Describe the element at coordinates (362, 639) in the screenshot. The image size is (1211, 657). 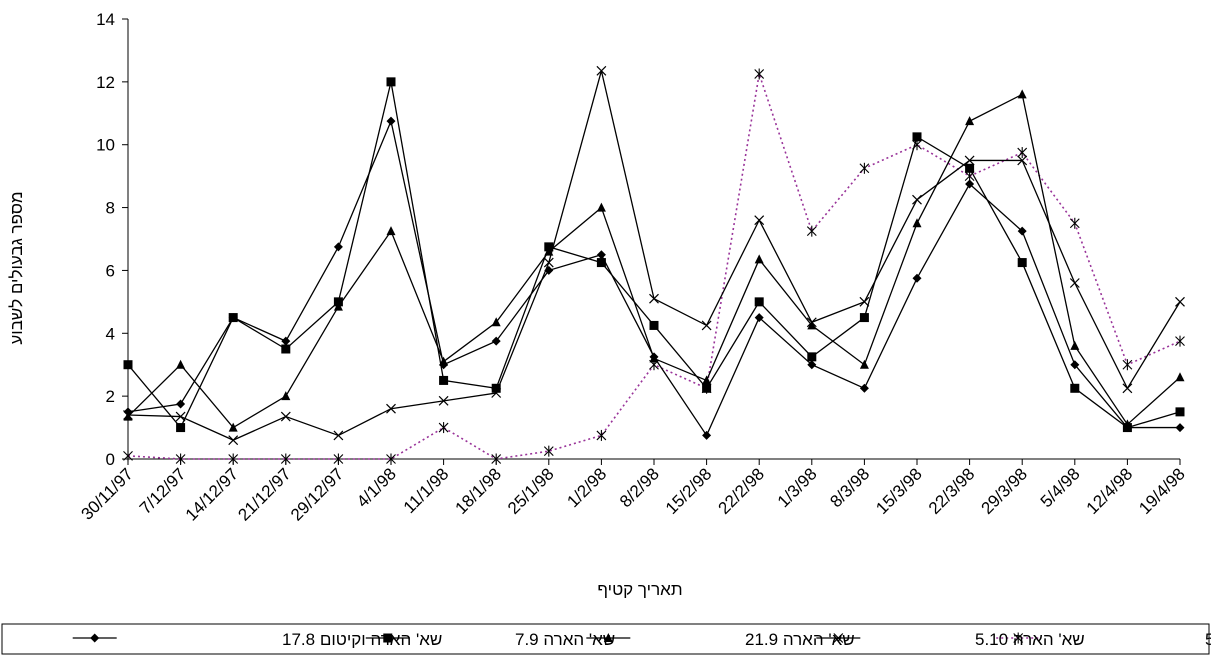
I see `legend-label: שא' הארה וקיטום 17.8` at that location.